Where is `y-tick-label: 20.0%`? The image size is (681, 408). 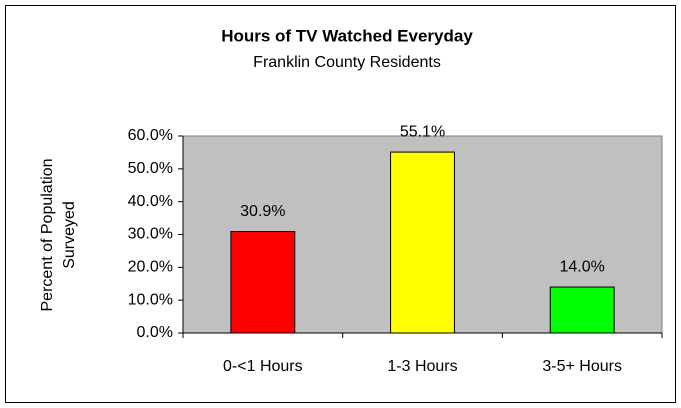 y-tick-label: 20.0% is located at coordinates (150, 267).